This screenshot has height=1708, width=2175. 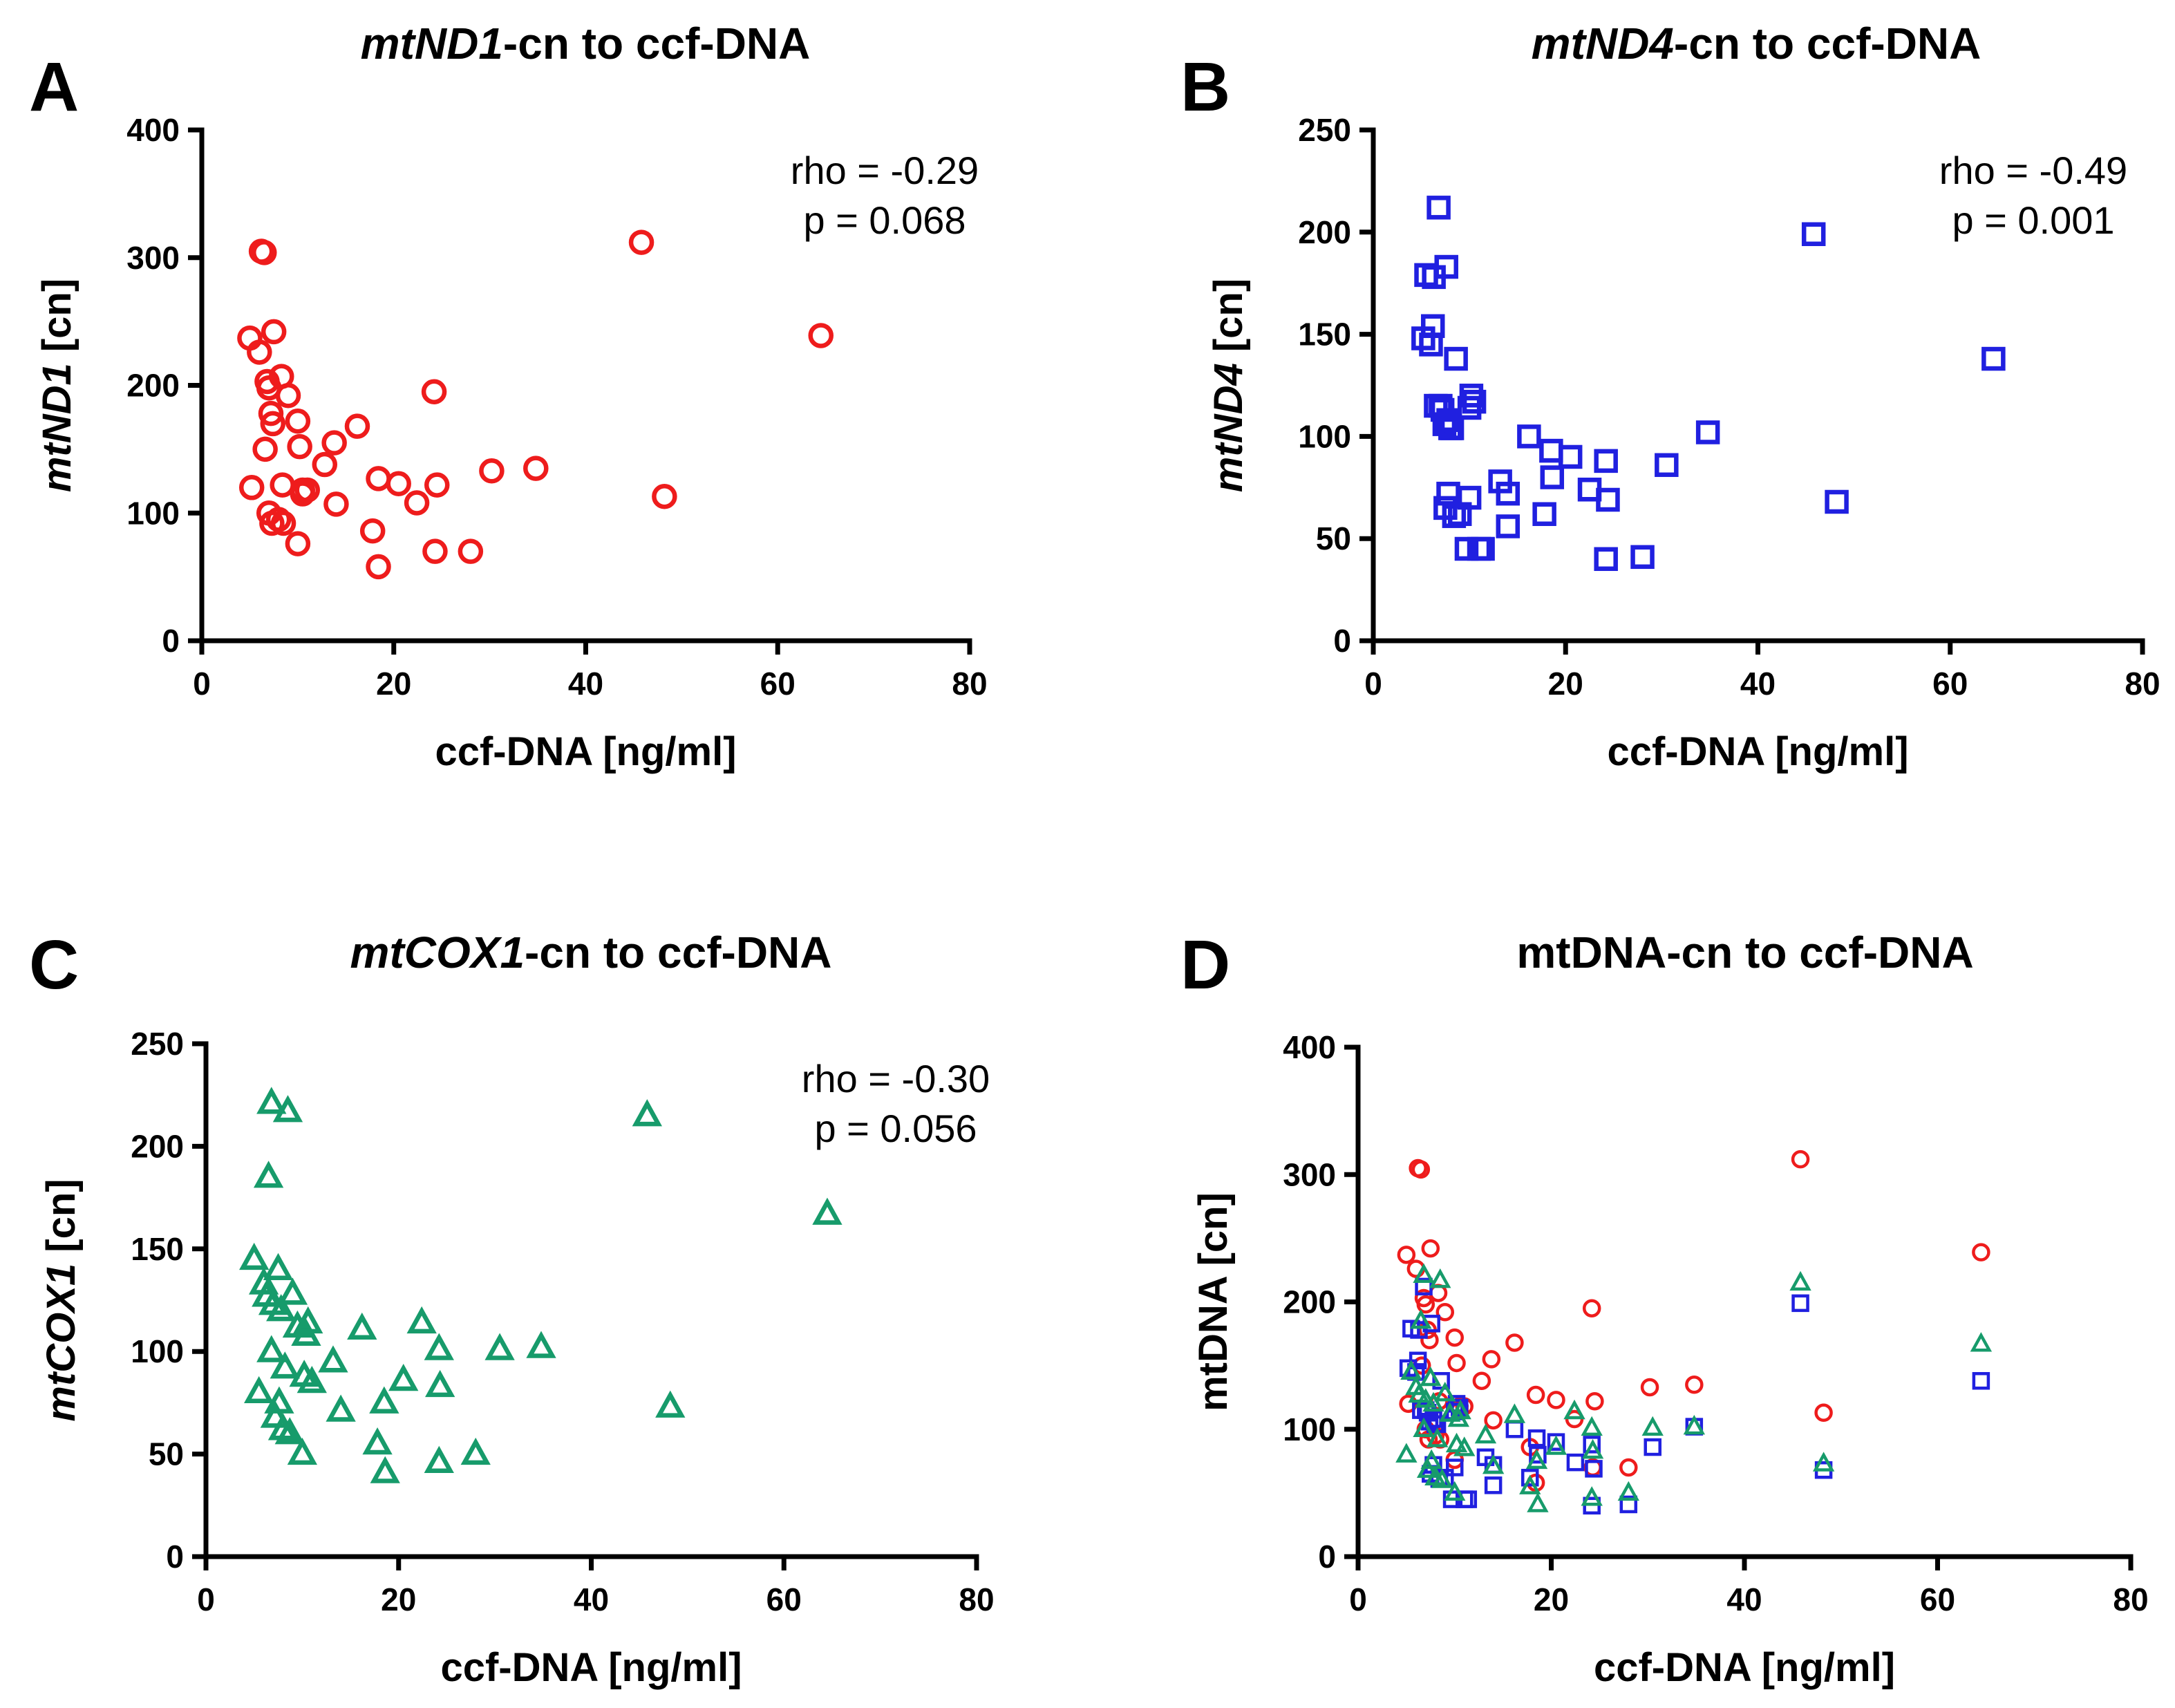 I want to click on chart-title: mtND4-cn to ccf-DNA, so click(x=1756, y=43).